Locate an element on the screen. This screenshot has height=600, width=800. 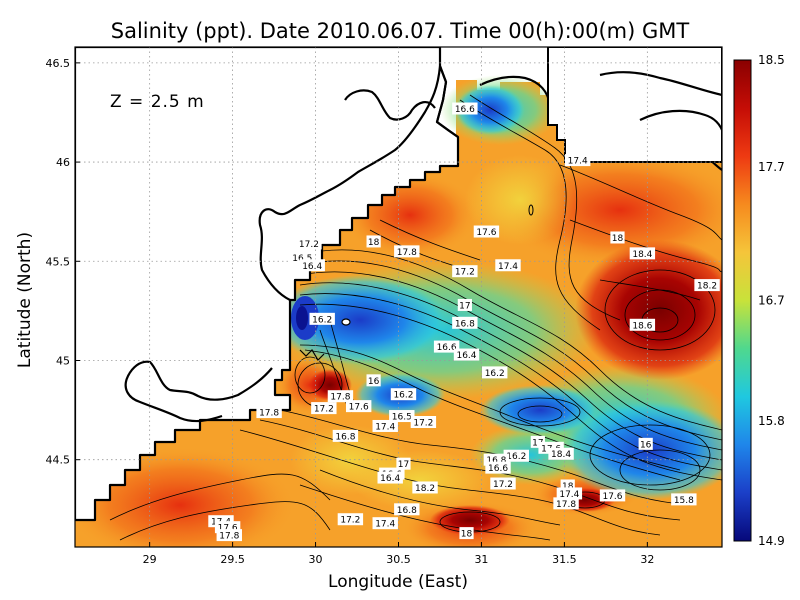
y-tick-label: 45.5 is located at coordinates (58, 261).